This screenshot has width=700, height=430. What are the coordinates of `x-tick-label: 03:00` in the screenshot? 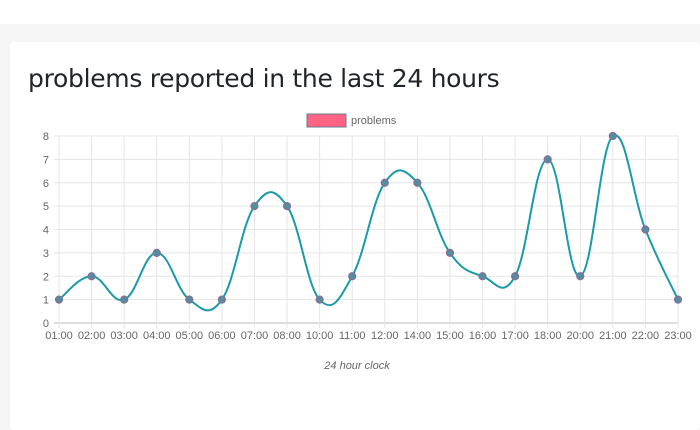 It's located at (124, 336).